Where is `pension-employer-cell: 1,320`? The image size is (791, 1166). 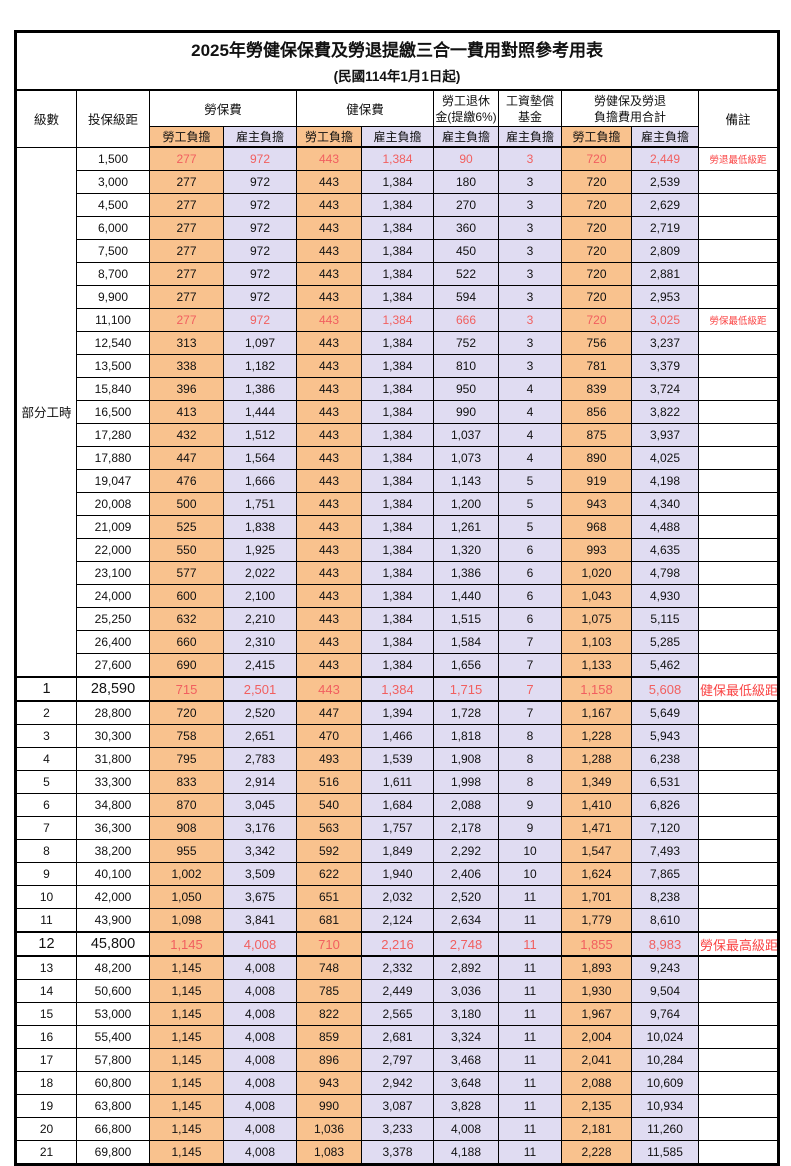
pension-employer-cell: 1,320 is located at coordinates (466, 550).